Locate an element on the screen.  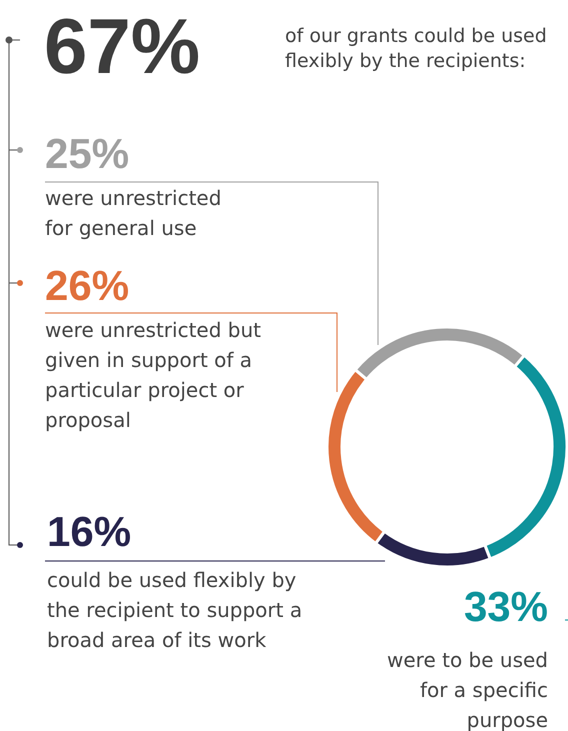
slice-label: were unrestricted but given in support of a particular project or proposal is located at coordinates (153, 375).